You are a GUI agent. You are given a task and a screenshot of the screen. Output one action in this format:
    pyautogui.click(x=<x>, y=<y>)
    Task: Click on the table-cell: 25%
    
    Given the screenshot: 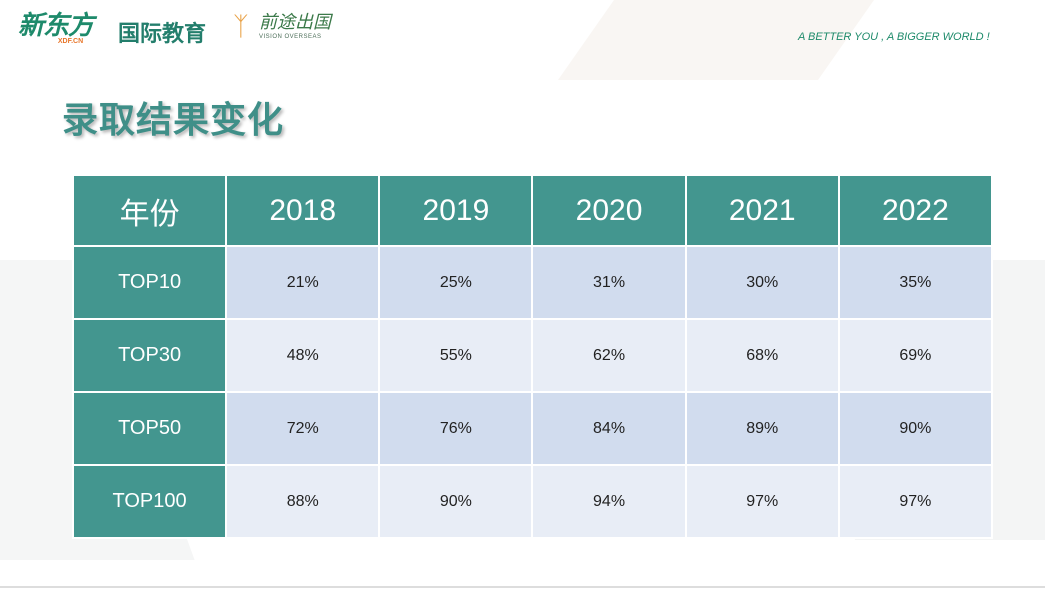 What is the action you would take?
    pyautogui.click(x=456, y=282)
    